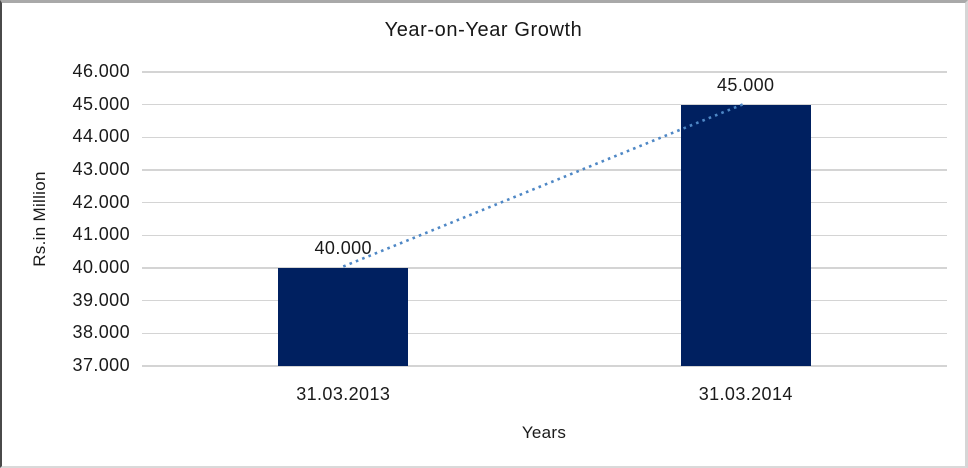 The width and height of the screenshot is (968, 468). I want to click on y-tick-label: 42.000, so click(101, 201).